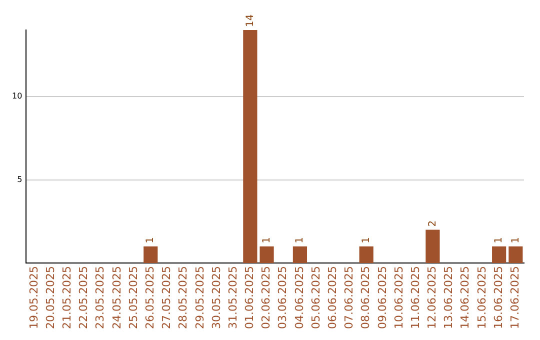 The height and width of the screenshot is (340, 540). I want to click on x-tick-label: 20.05.2025, so click(50, 298).